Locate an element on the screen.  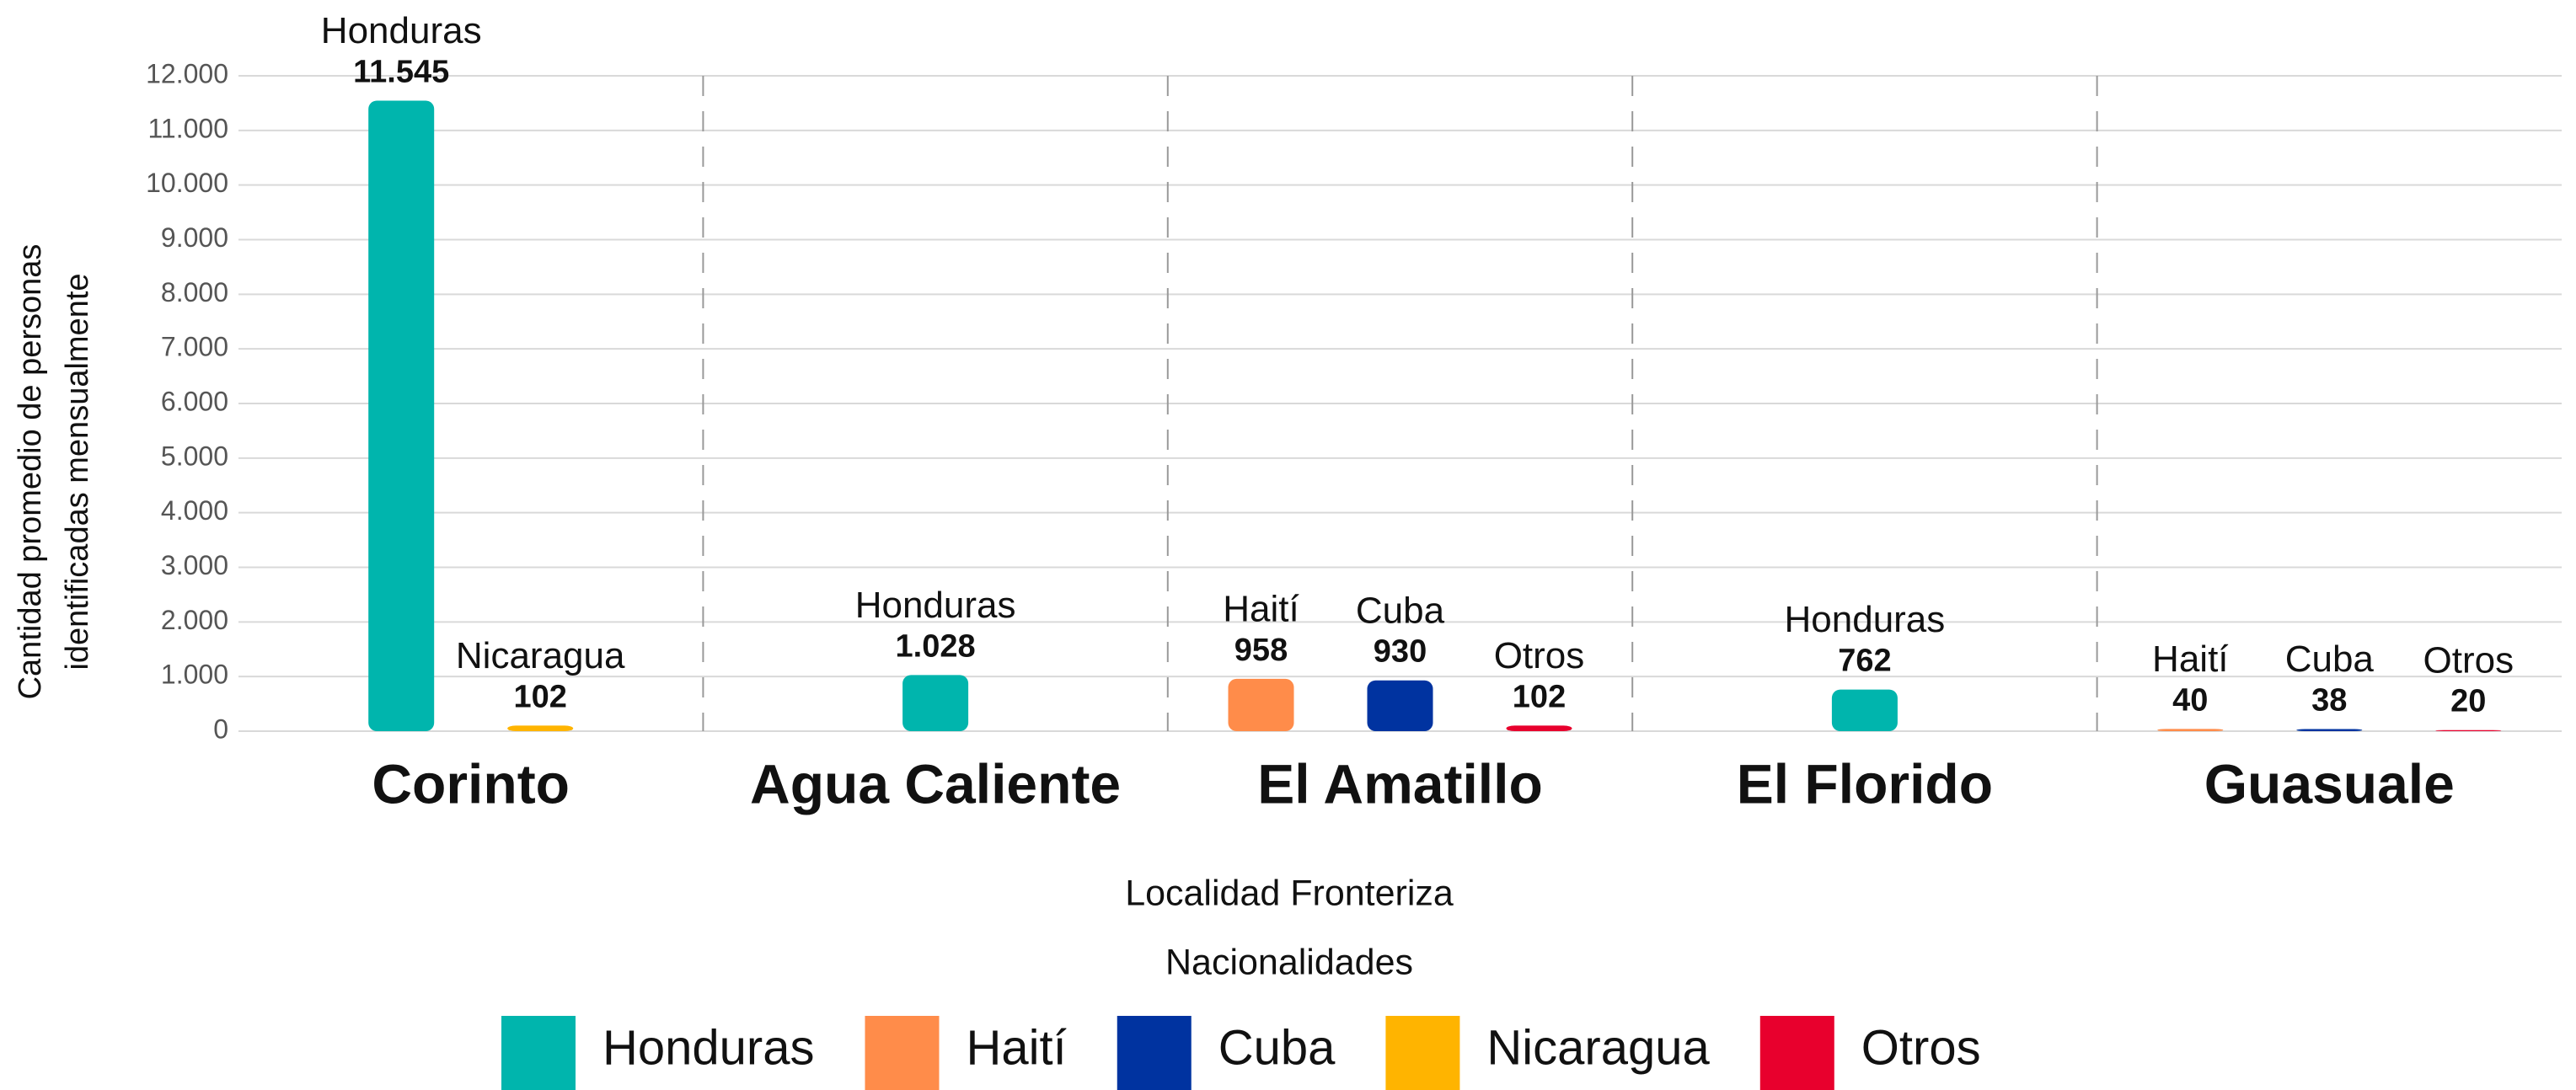
data-label: 40 is located at coordinates (2190, 700).